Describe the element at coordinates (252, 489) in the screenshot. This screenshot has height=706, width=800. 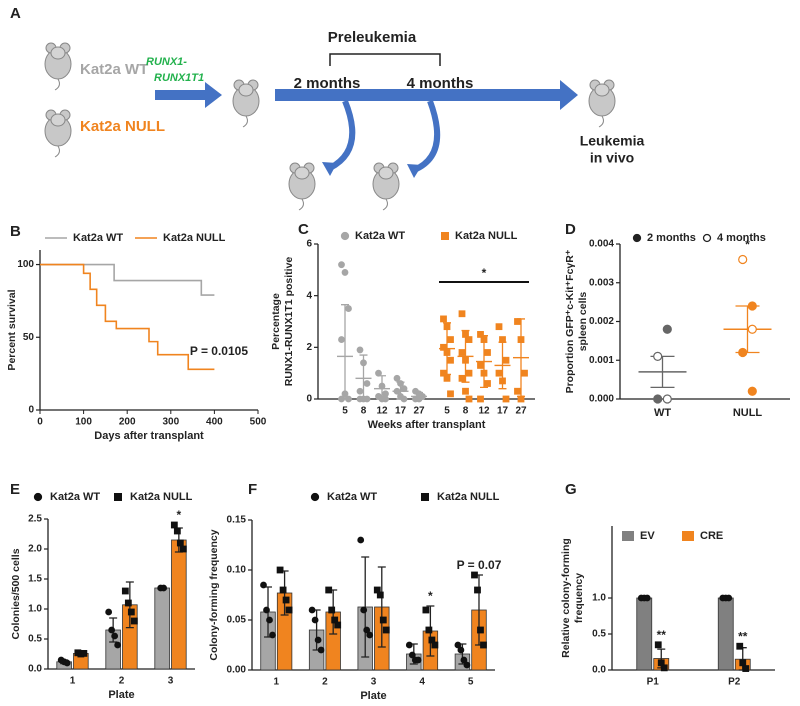
I see `panel-letter: F` at that location.